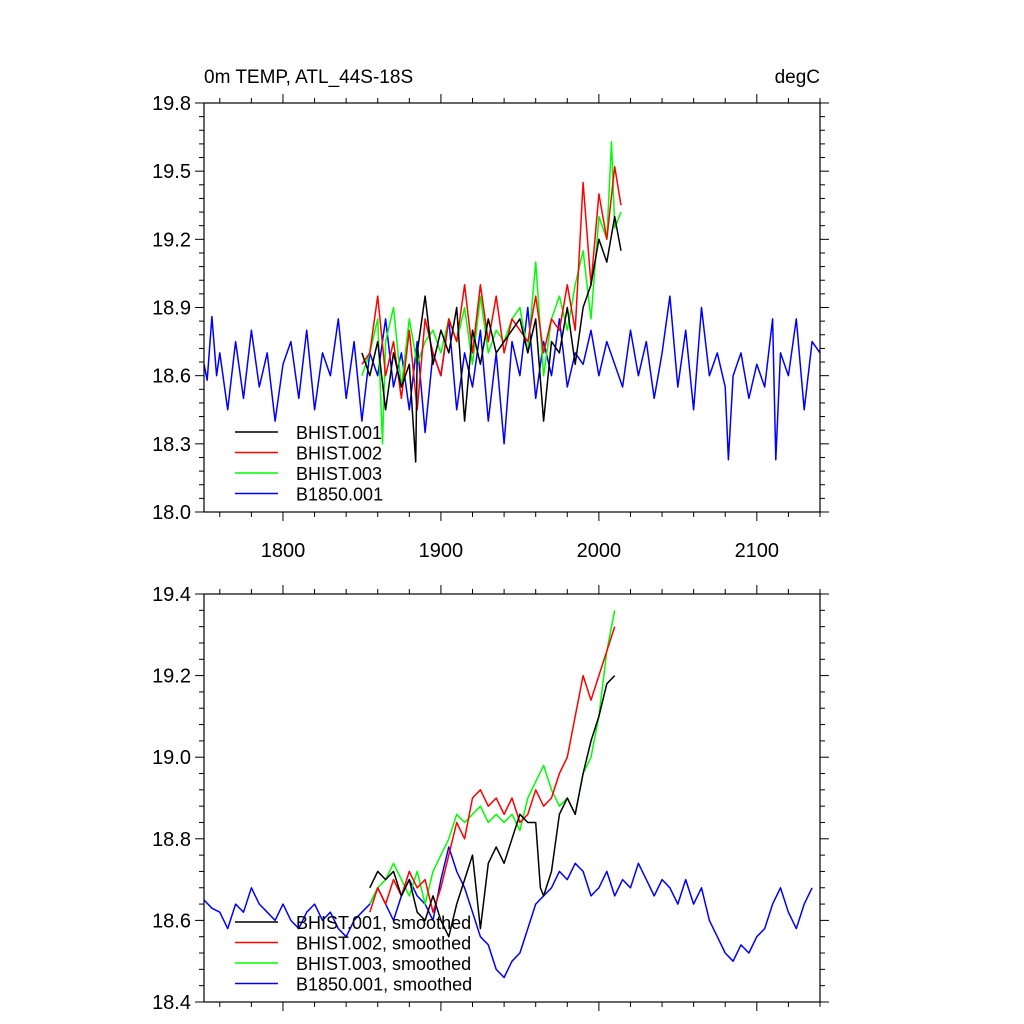  I want to click on top-ytick-label: 18.9, so click(171, 309).